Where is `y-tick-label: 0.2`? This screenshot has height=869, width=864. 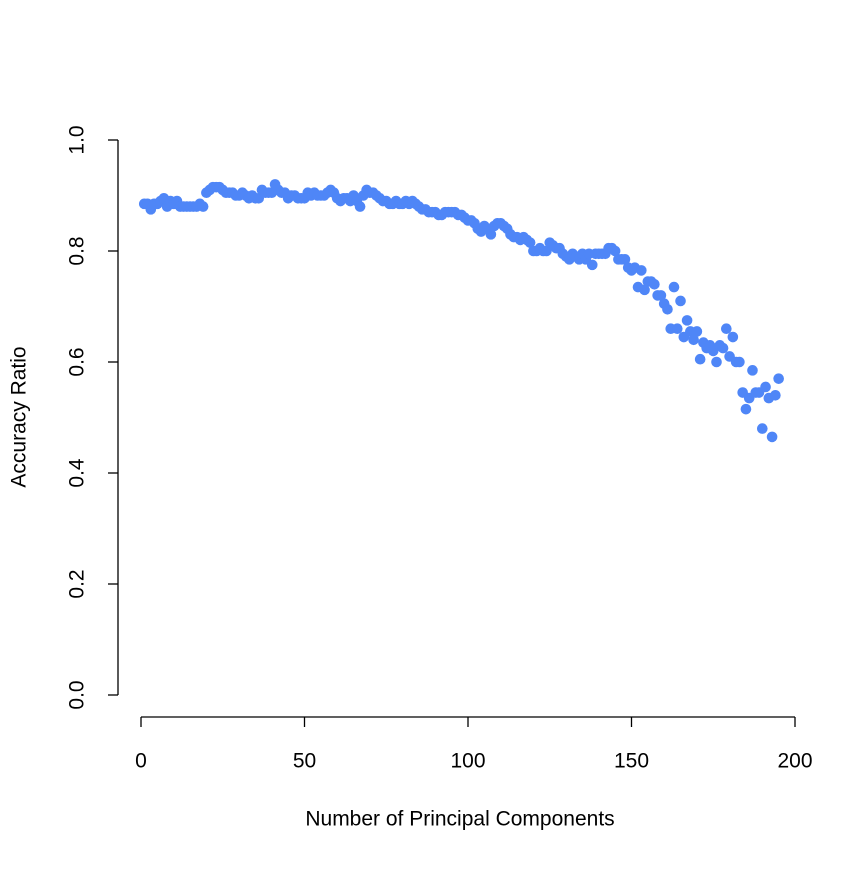 y-tick-label: 0.2 is located at coordinates (77, 583).